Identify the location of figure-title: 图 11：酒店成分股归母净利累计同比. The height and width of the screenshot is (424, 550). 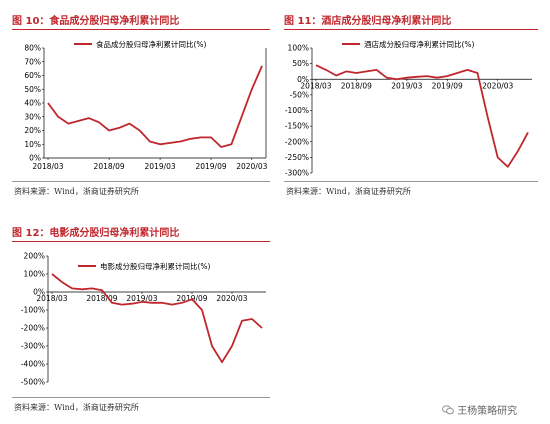
(368, 21).